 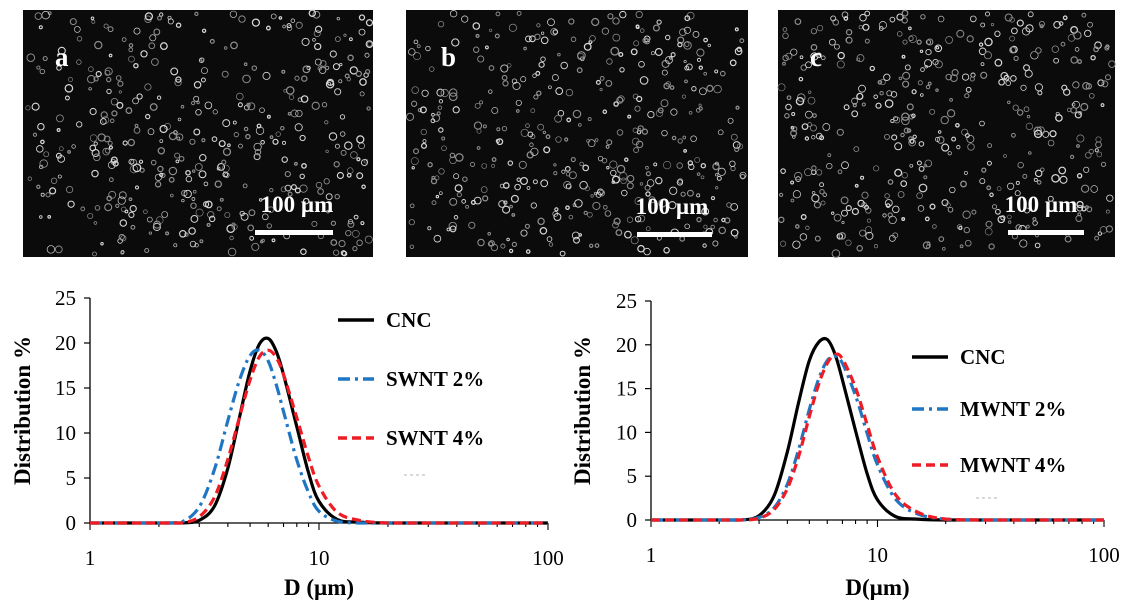 What do you see at coordinates (946, 133) in the screenshot?
I see `micrograph-c: c 100 µm` at bounding box center [946, 133].